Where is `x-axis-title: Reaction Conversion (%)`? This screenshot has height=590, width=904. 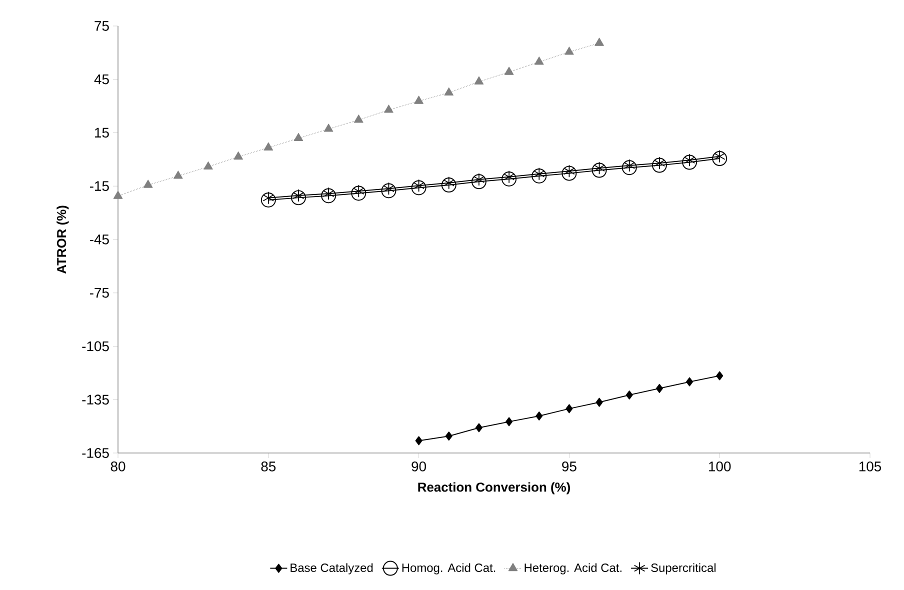
x-axis-title: Reaction Conversion (%) is located at coordinates (494, 488).